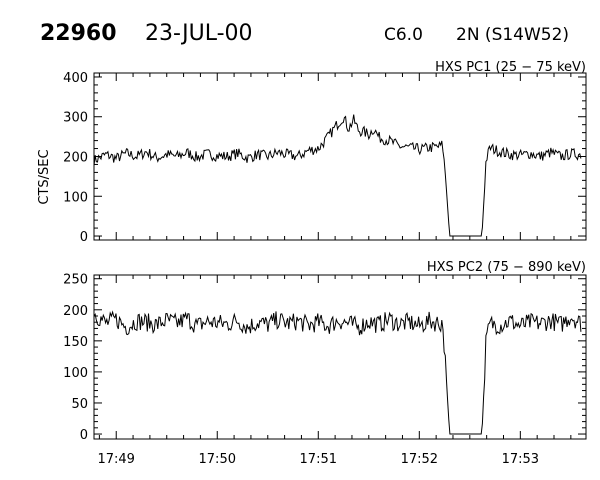  What do you see at coordinates (520, 459) in the screenshot?
I see `x-tick-label: 17:53` at bounding box center [520, 459].